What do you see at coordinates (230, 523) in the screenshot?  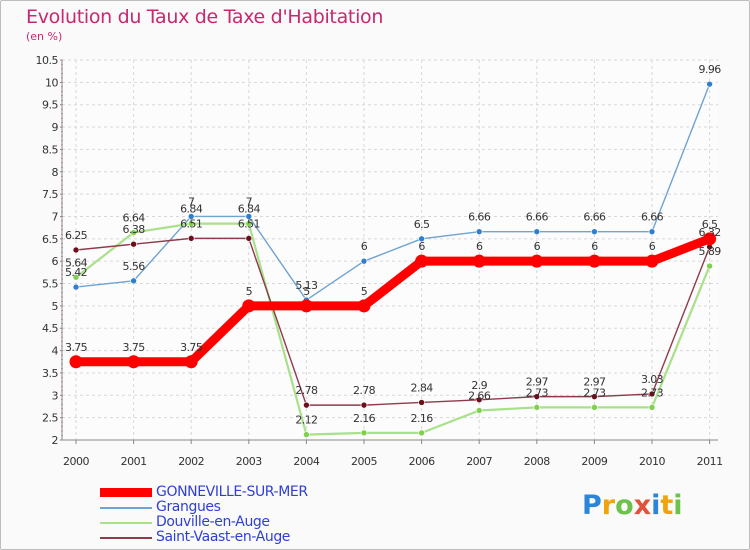 I see `legend-item-douville: Douville-en-Auge` at bounding box center [230, 523].